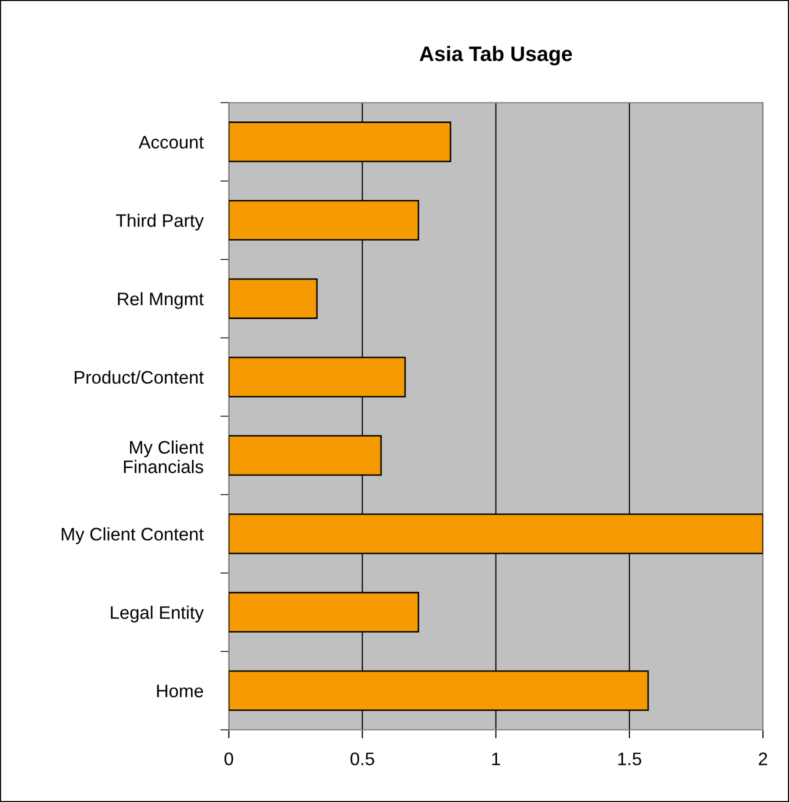 This screenshot has height=802, width=789. I want to click on chart-title: Asia Tab Usage, so click(496, 56).